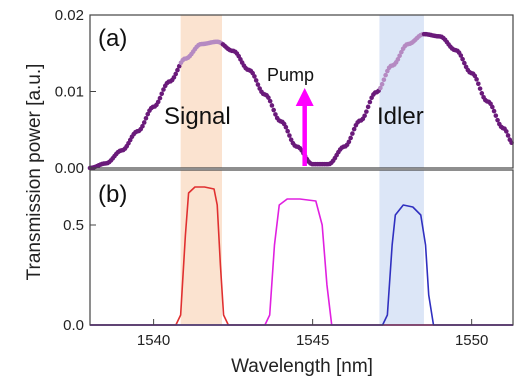 Image resolution: width=518 pixels, height=381 pixels. What do you see at coordinates (34, 172) in the screenshot?
I see `y-axis-label: Transmission power [a.u.]` at bounding box center [34, 172].